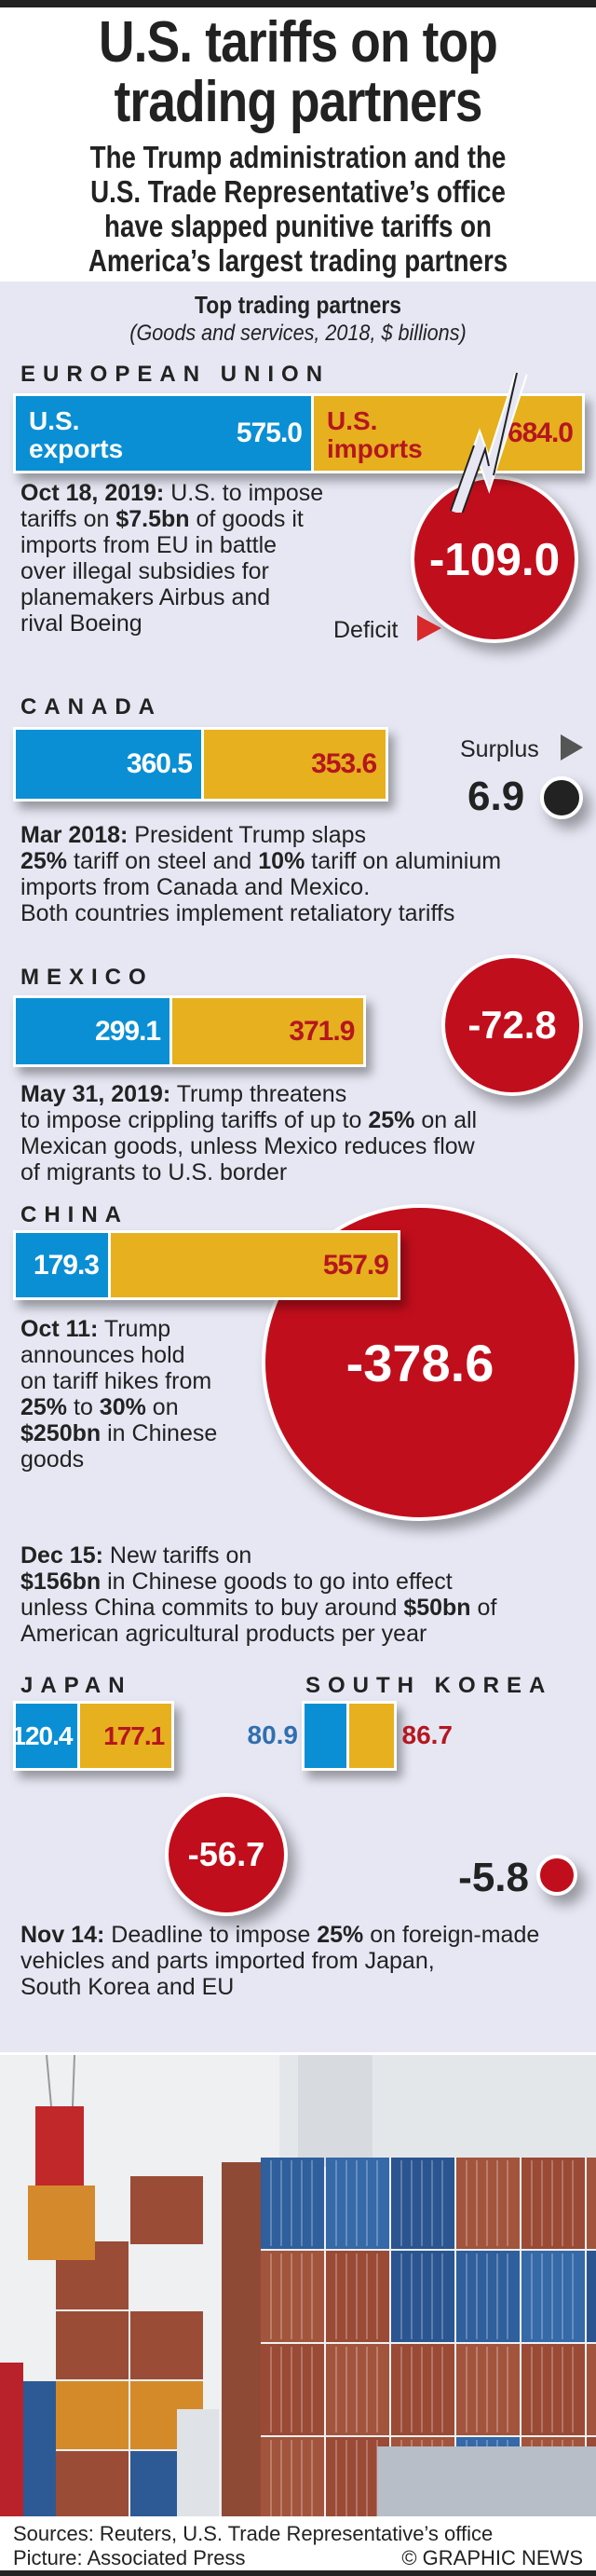 This screenshot has width=596, height=2576. Describe the element at coordinates (298, 42) in the screenshot. I see `title-line: U.S. tariffs on top` at that location.